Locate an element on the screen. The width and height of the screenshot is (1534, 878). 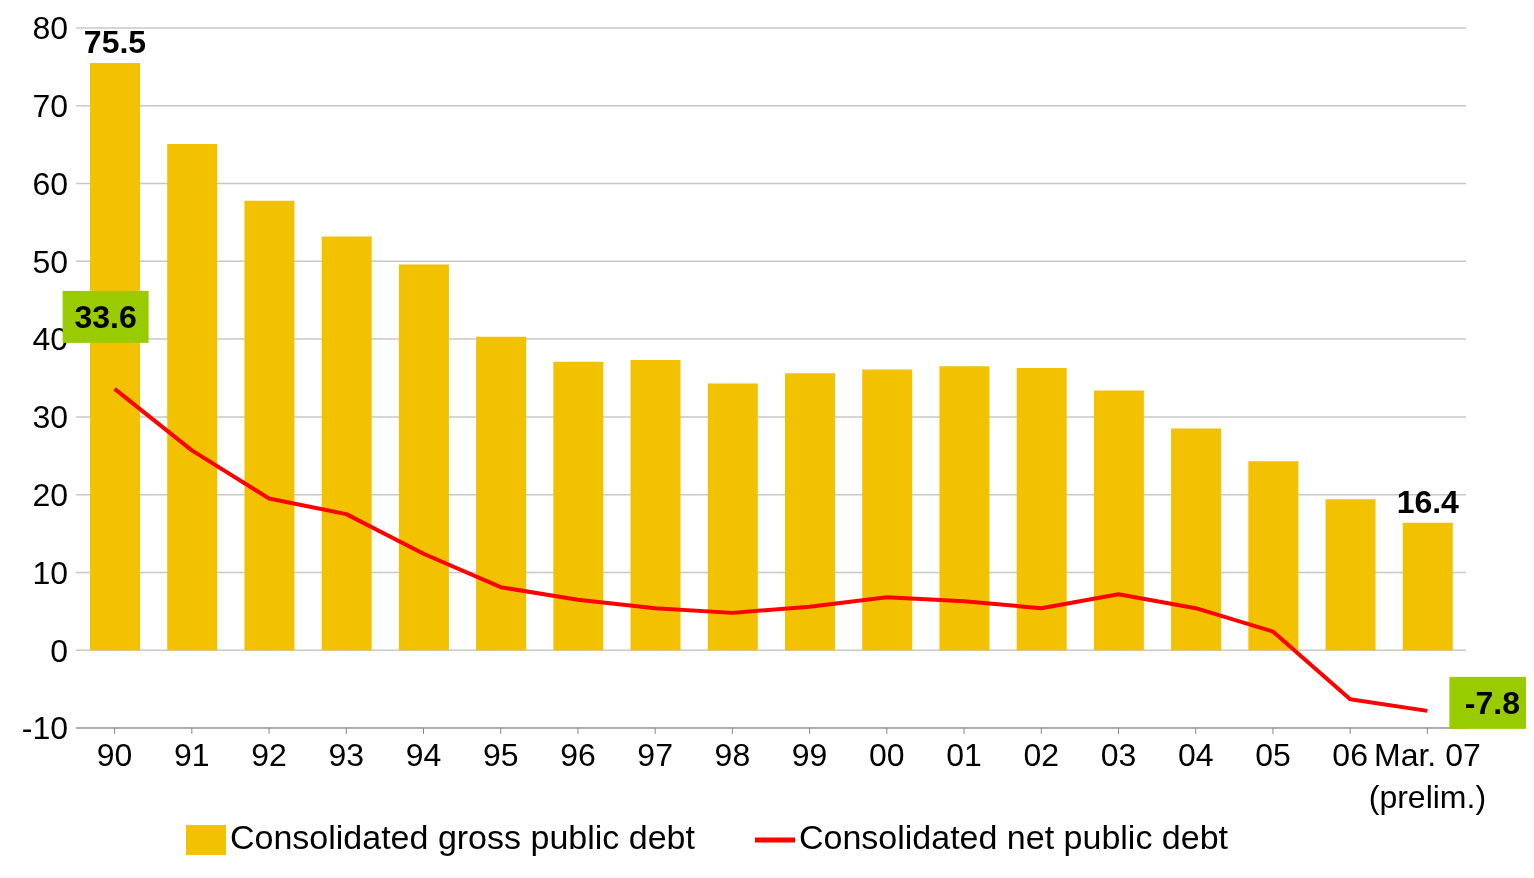
x-tick-label: 92 is located at coordinates (269, 754).